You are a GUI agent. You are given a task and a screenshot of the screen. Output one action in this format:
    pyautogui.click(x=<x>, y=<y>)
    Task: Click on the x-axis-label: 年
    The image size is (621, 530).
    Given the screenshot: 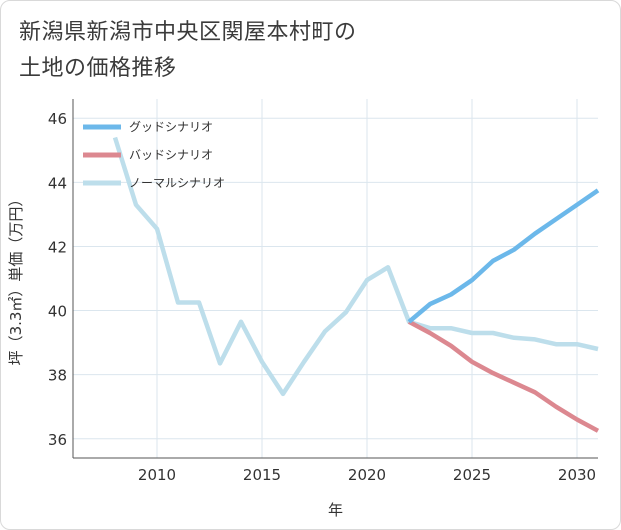 What is the action you would take?
    pyautogui.click(x=335, y=510)
    